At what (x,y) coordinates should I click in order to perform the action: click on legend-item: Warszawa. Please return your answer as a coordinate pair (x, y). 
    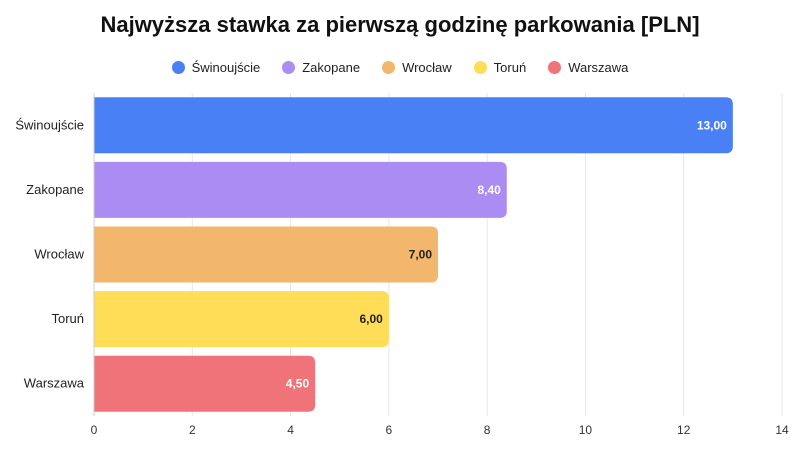
    Looking at the image, I should click on (588, 67).